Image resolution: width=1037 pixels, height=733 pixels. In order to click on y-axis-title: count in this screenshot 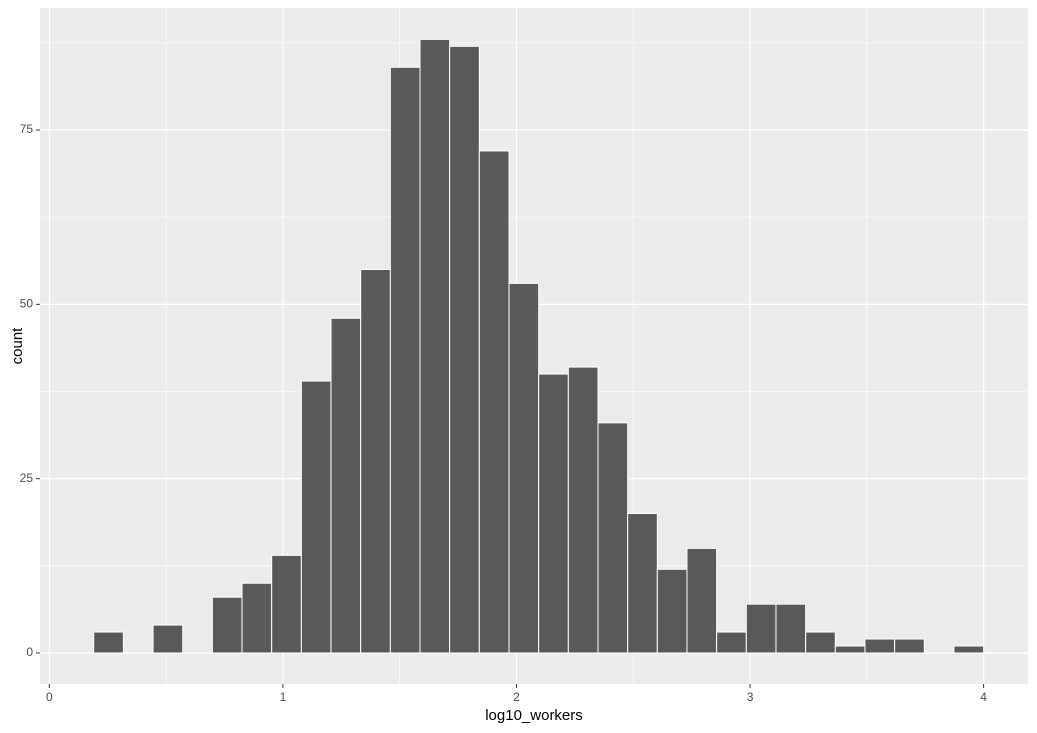, I will do `click(17, 346)`.